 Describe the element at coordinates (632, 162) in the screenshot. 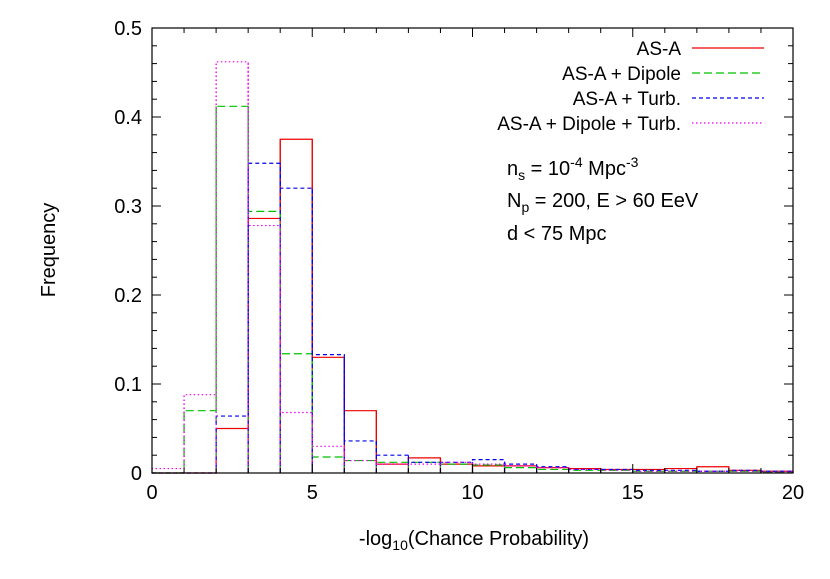

I see `ns-unit-exp: -3` at that location.